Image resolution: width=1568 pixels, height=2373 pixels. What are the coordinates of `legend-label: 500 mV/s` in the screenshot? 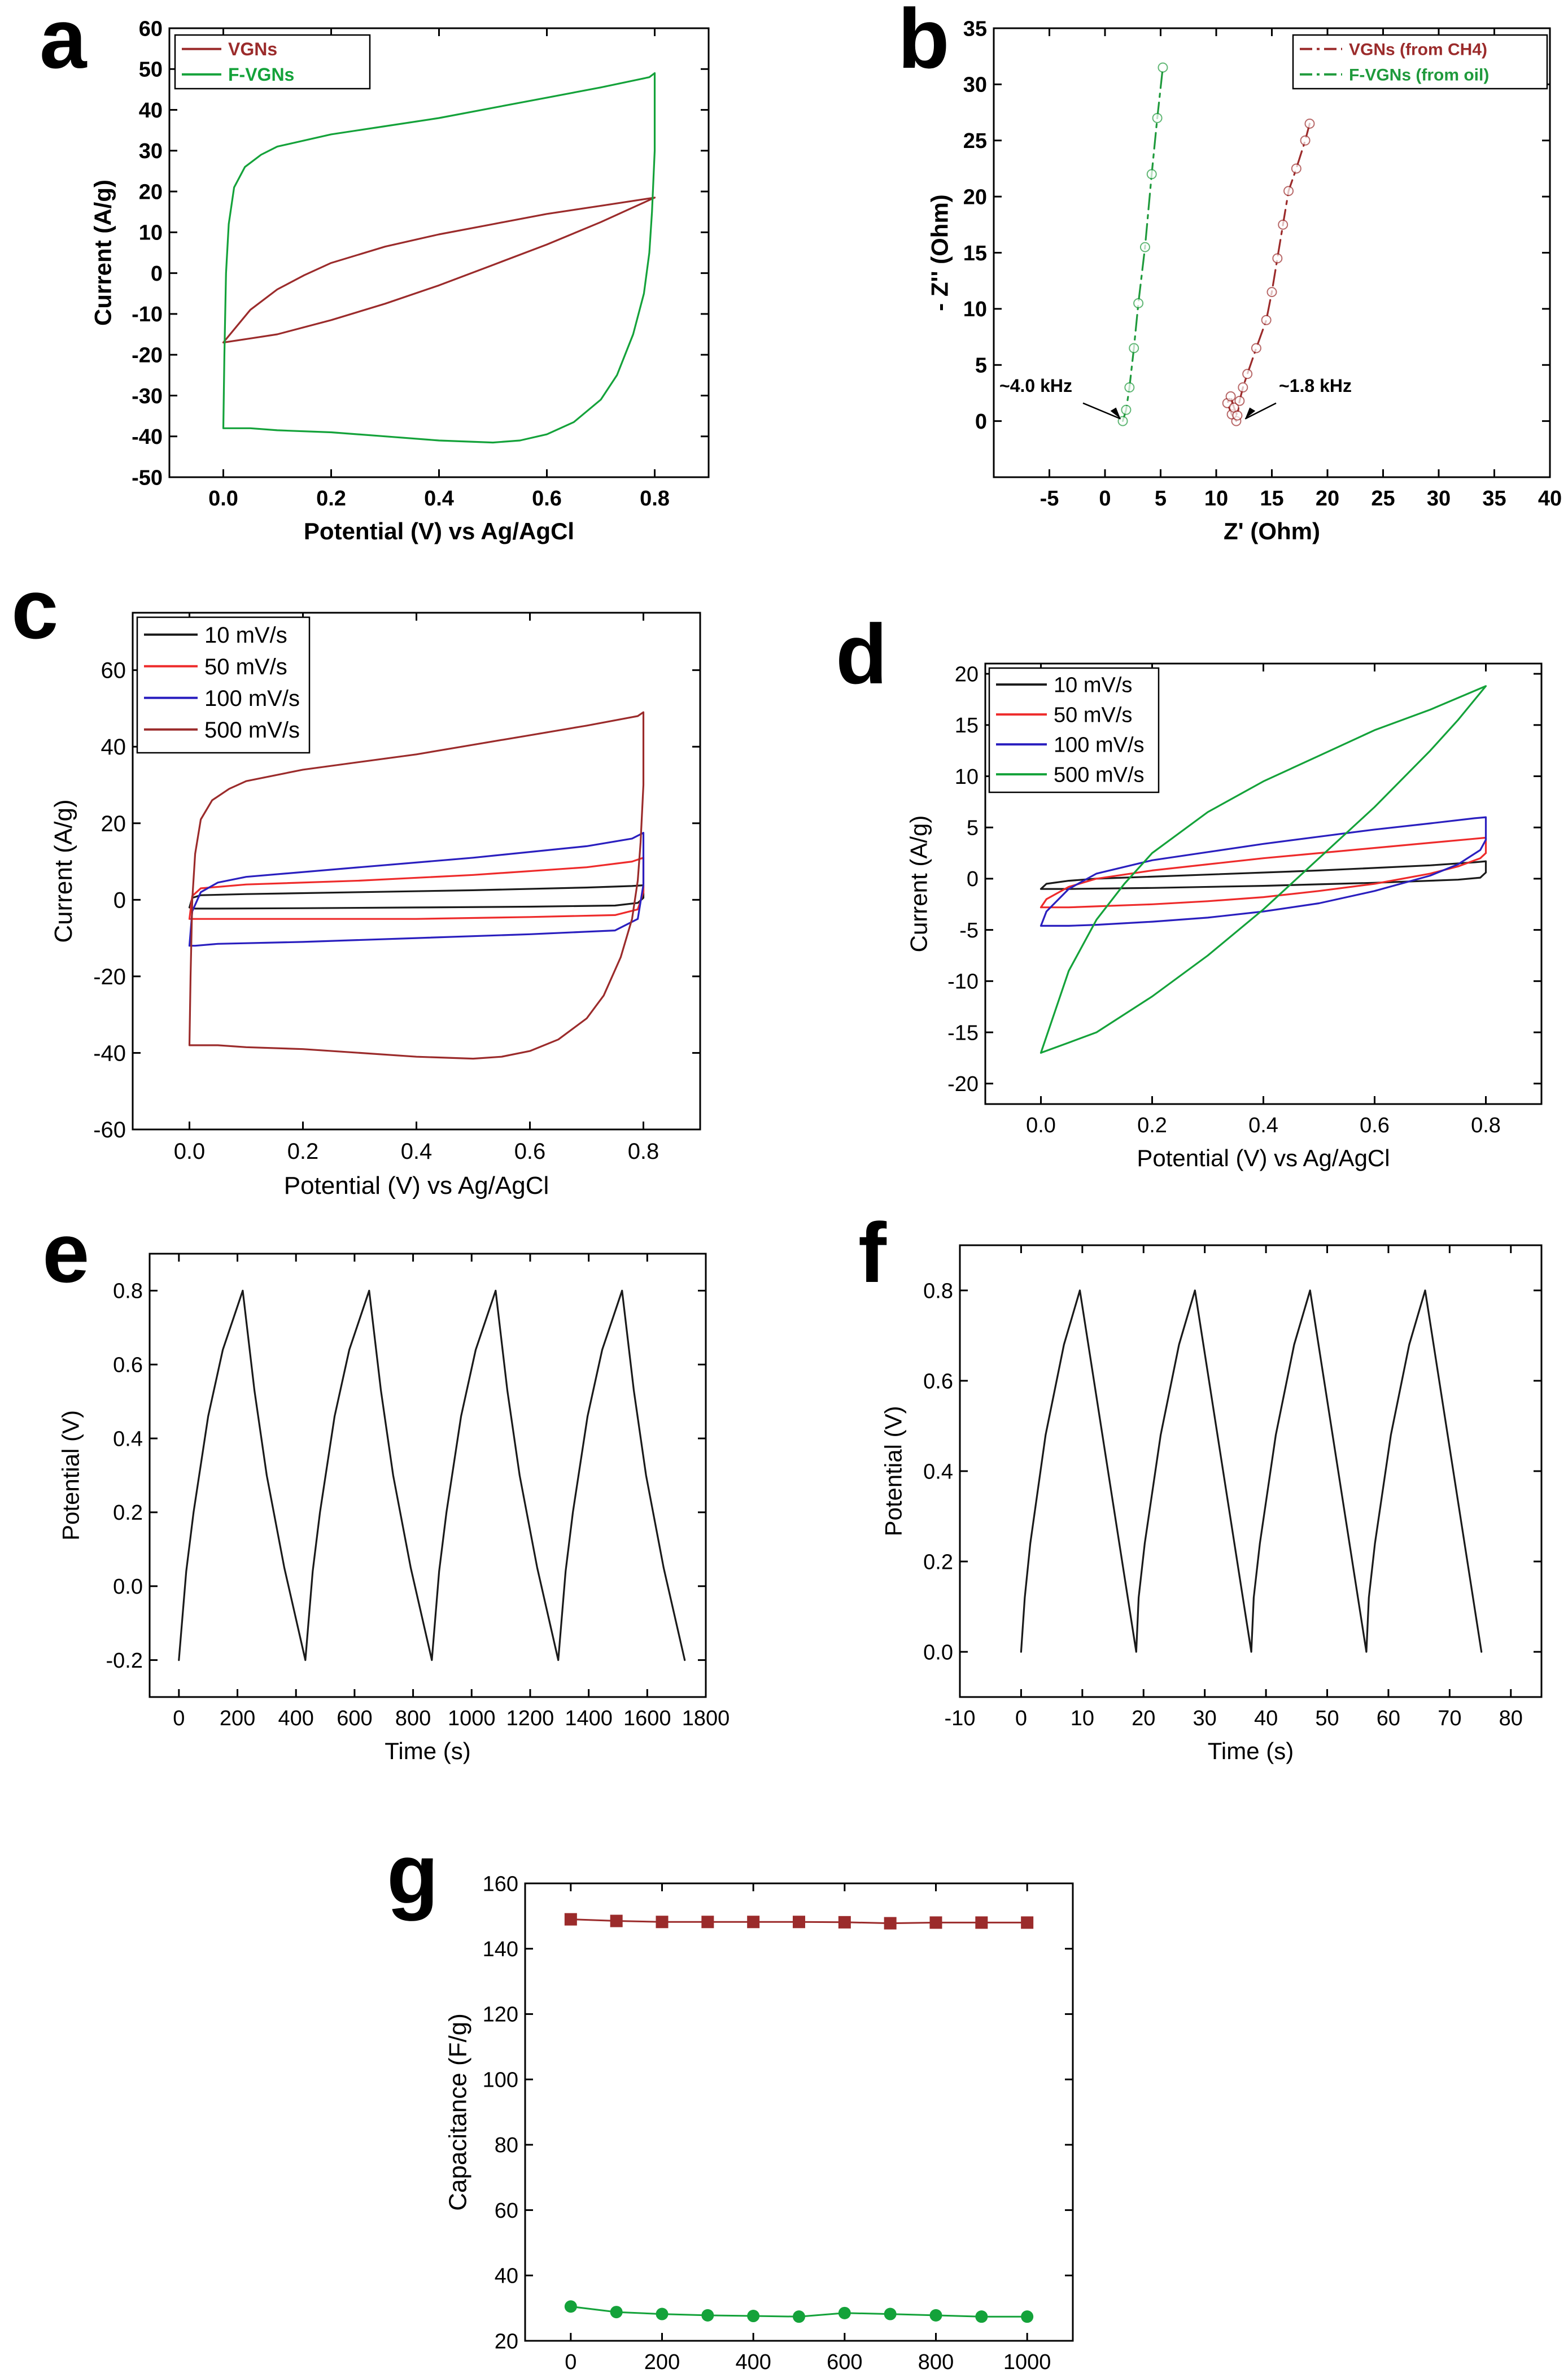 It's located at (1099, 775).